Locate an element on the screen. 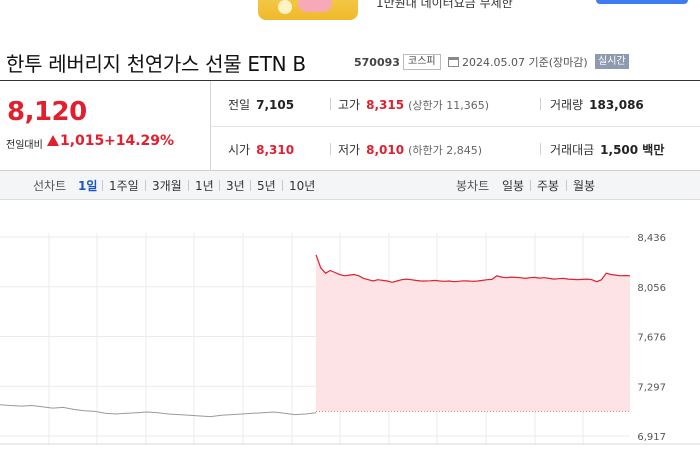  y-tick-label: 7,676 is located at coordinates (651, 338).